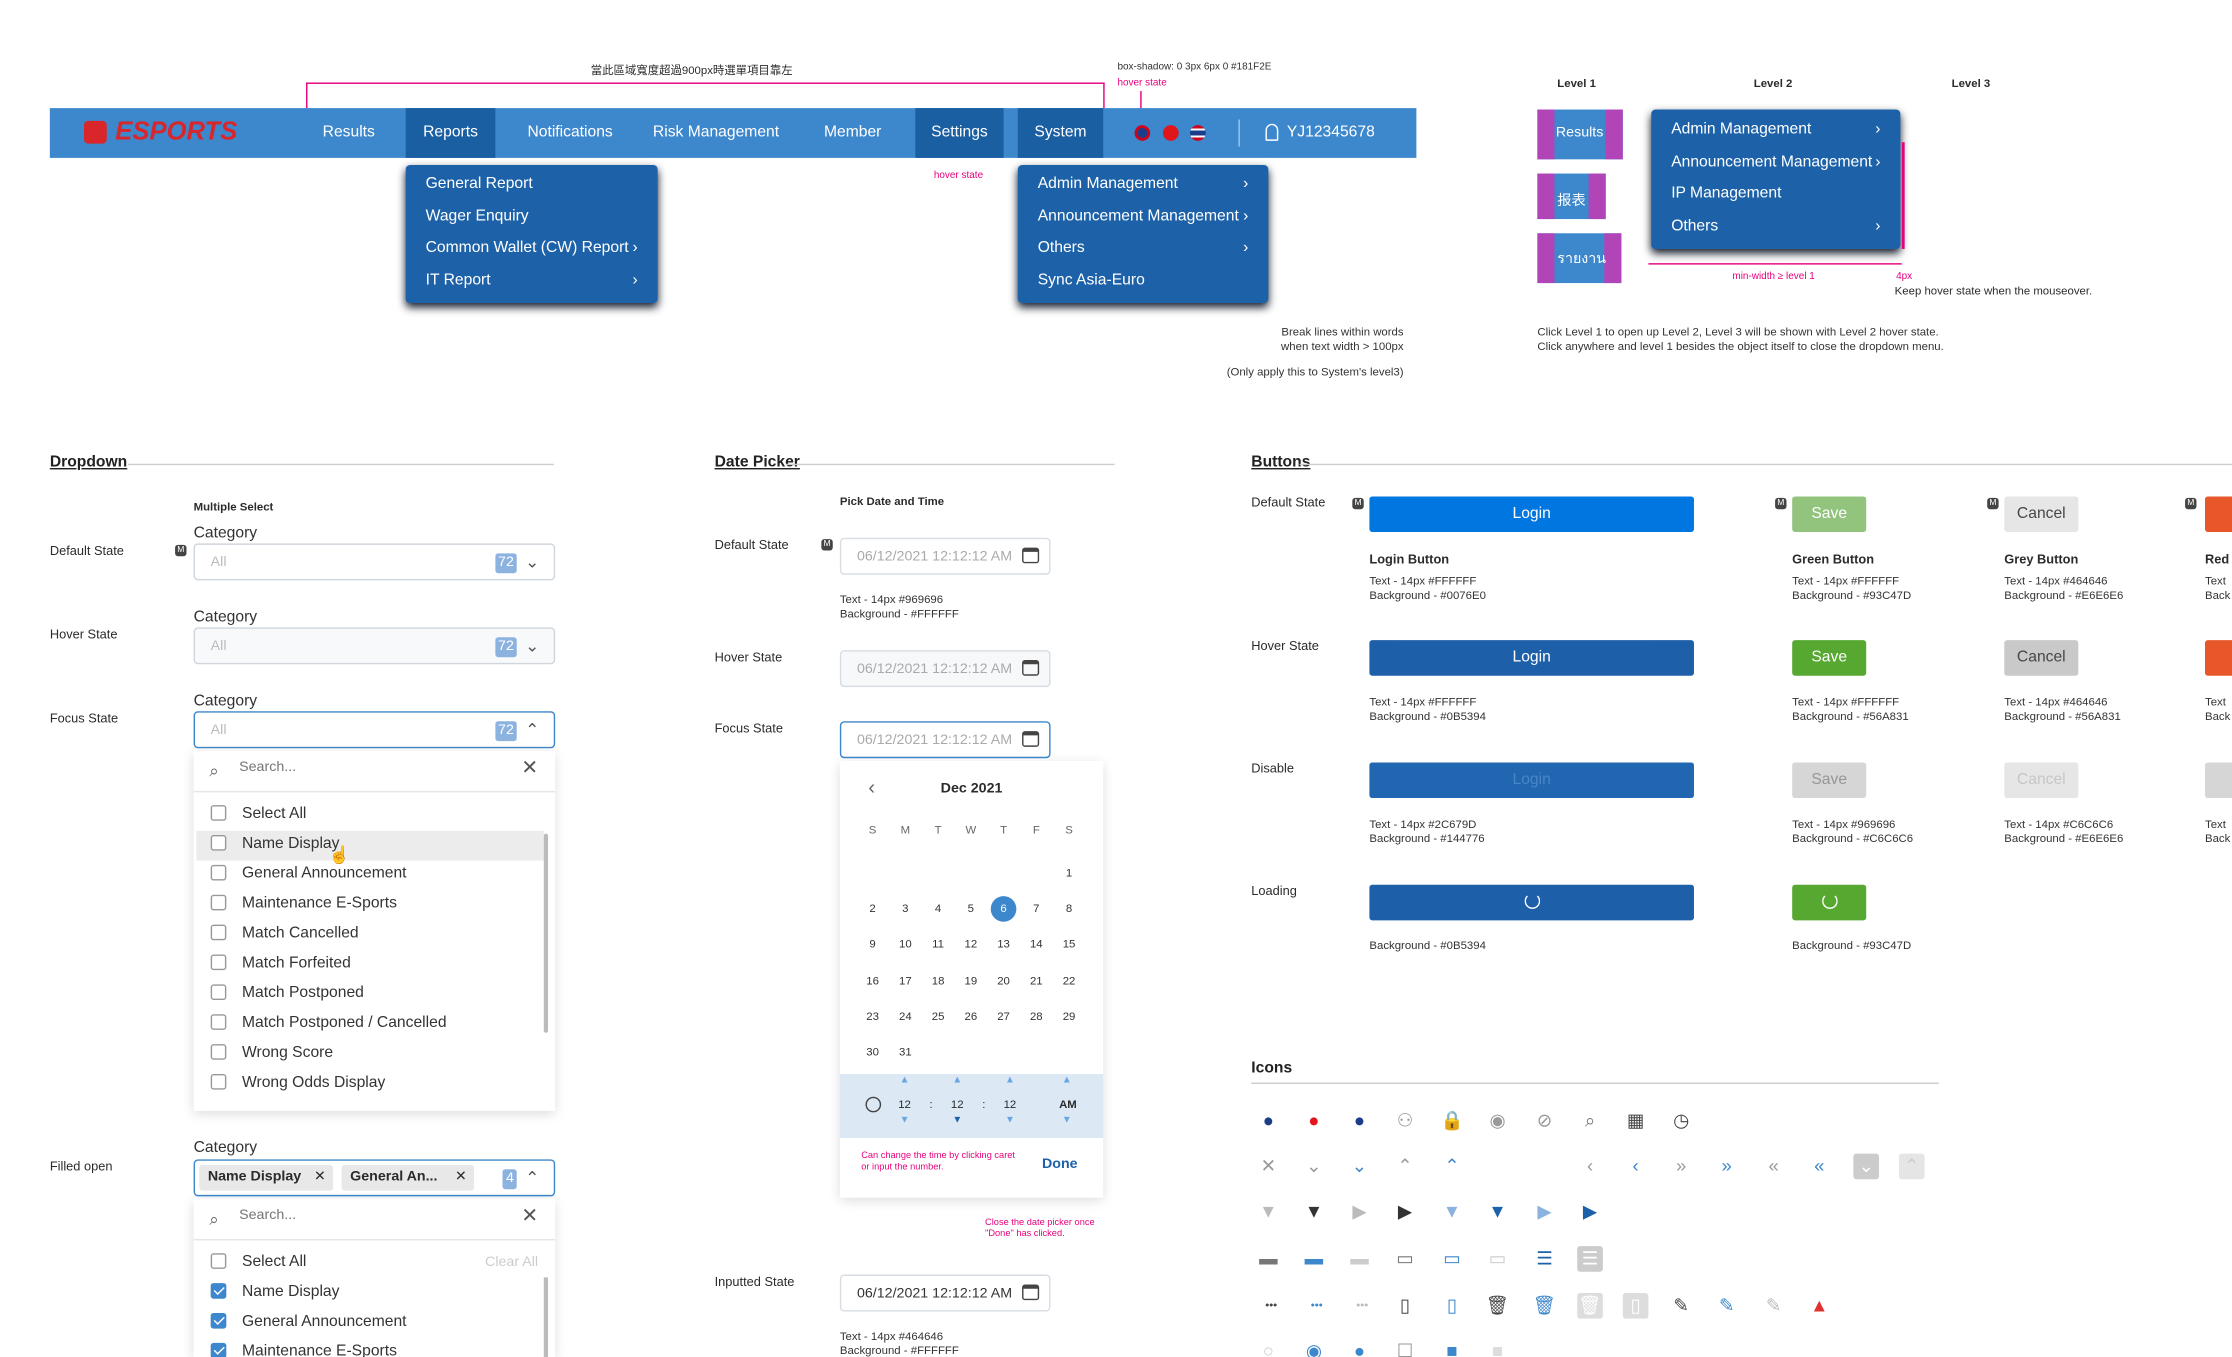 This screenshot has height=1357, width=2232. Describe the element at coordinates (512, 1262) in the screenshot. I see `clear-all-link: Clear All` at that location.